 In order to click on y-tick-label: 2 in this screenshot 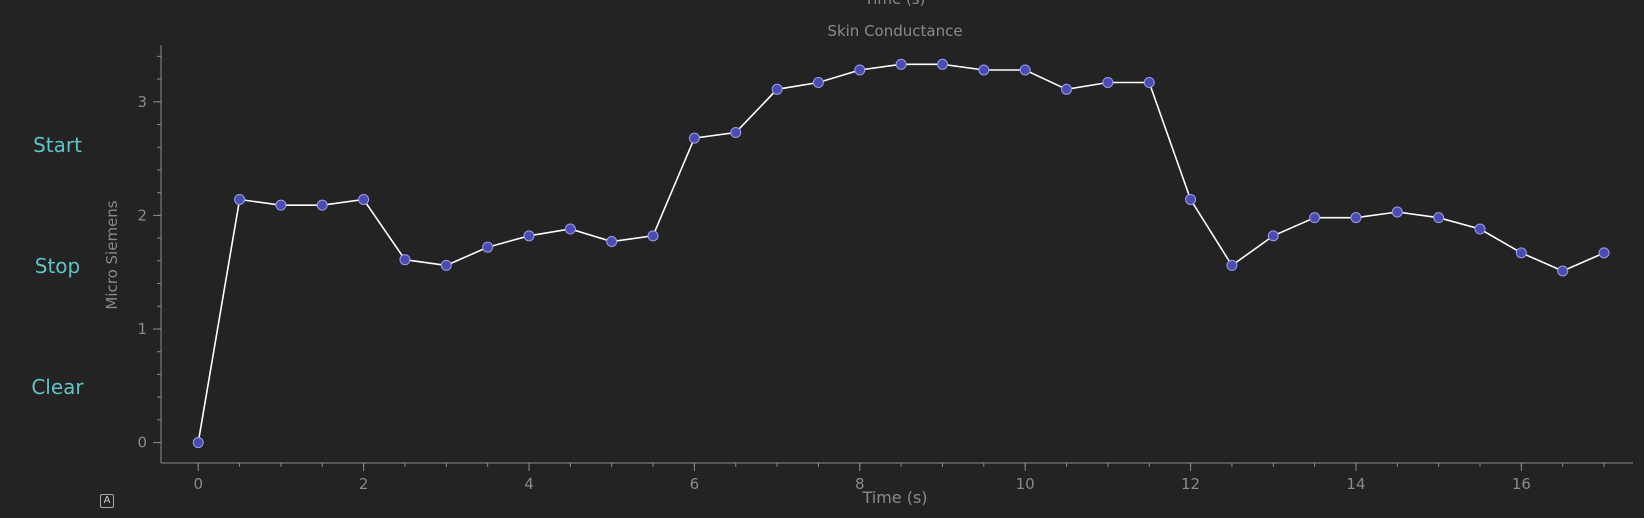, I will do `click(142, 215)`.